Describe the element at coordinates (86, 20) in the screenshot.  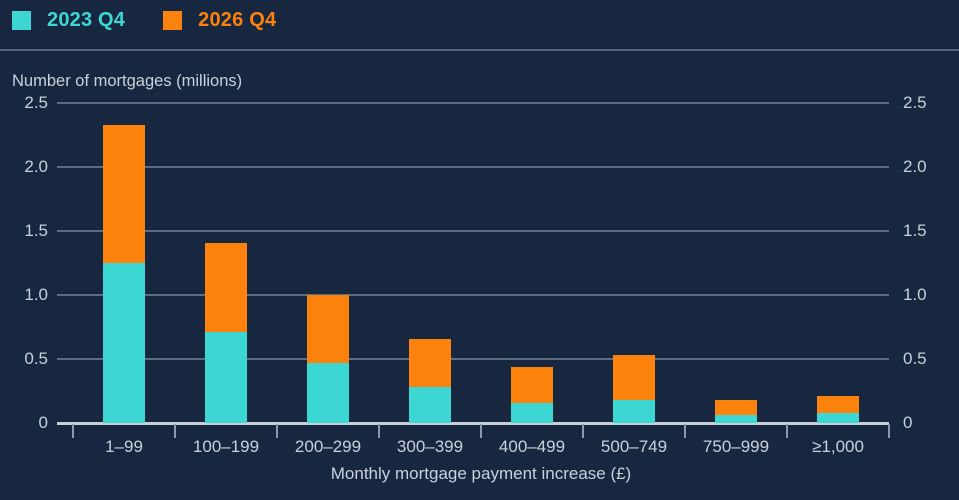
I see `legend-label-2023-q4: 2023 Q4` at that location.